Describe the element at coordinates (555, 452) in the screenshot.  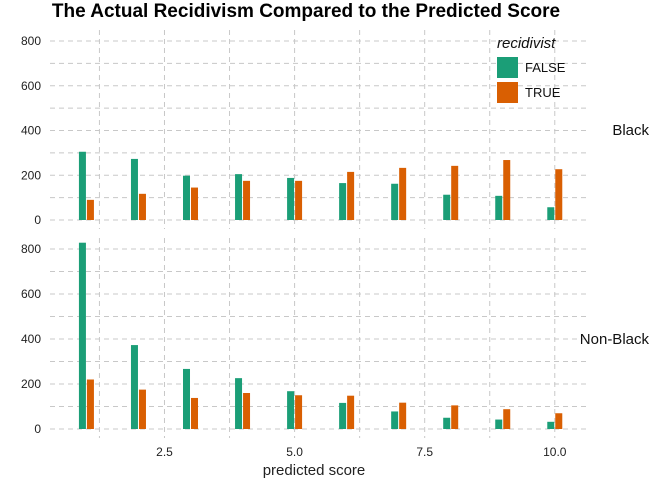
I see `x-tick-label: 10.0` at that location.